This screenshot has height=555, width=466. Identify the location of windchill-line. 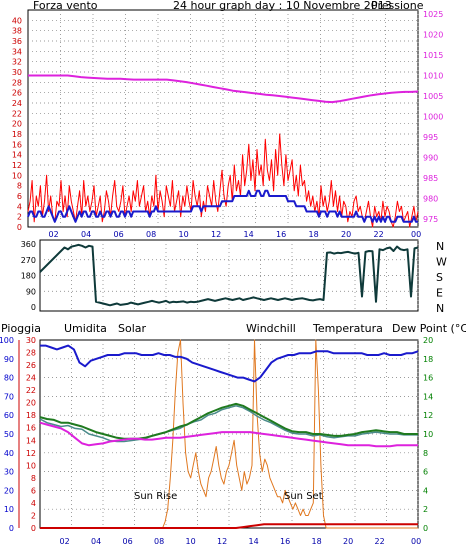
(228, 424).